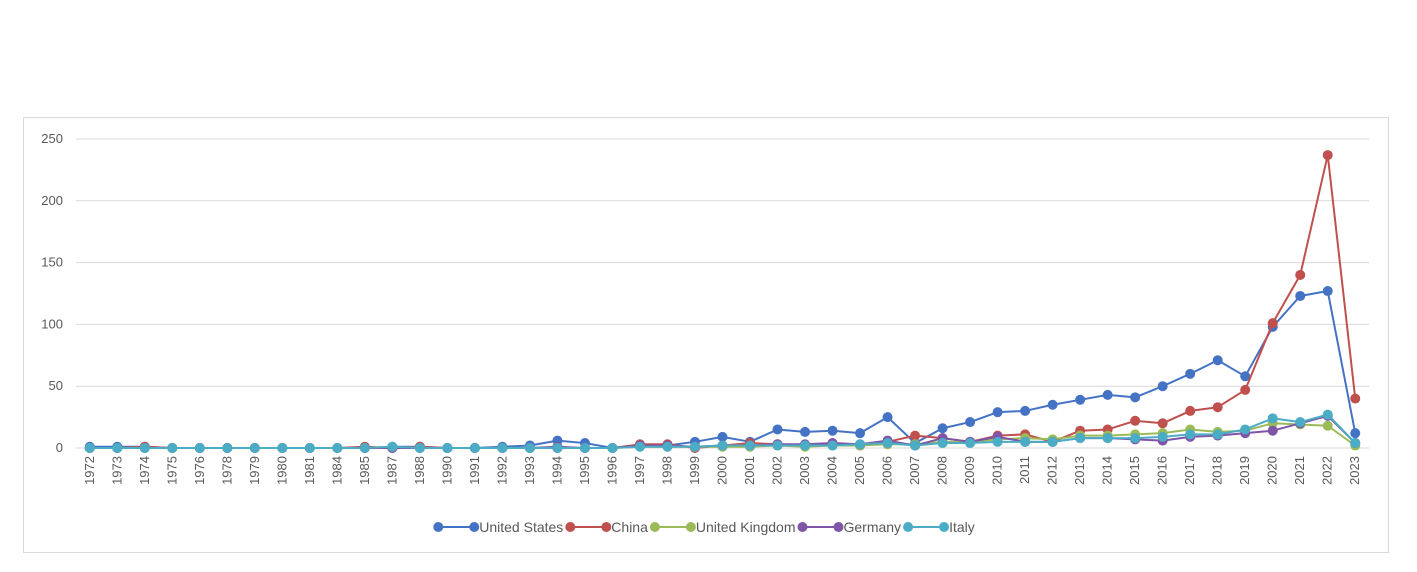  I want to click on x-tick-label: 1985, so click(364, 470).